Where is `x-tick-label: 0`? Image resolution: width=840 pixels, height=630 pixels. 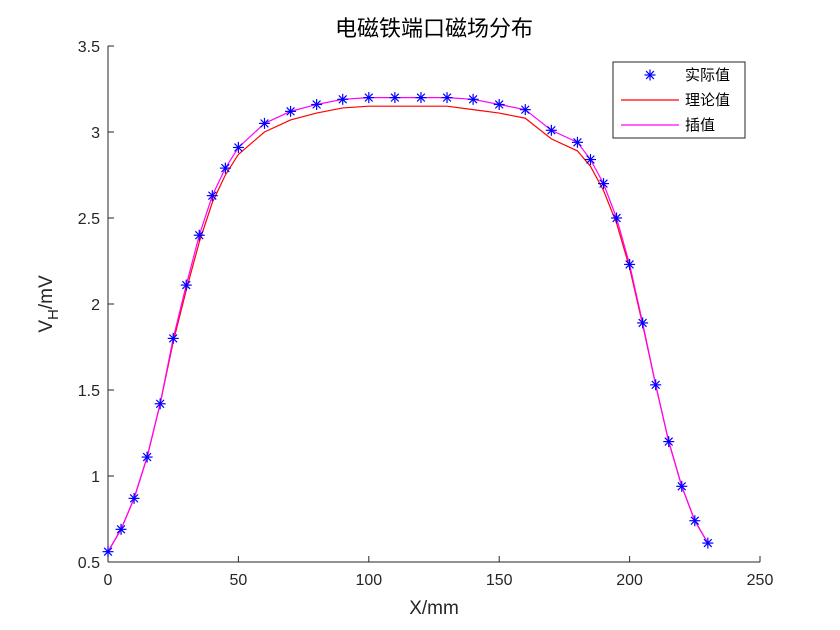 x-tick-label: 0 is located at coordinates (108, 580).